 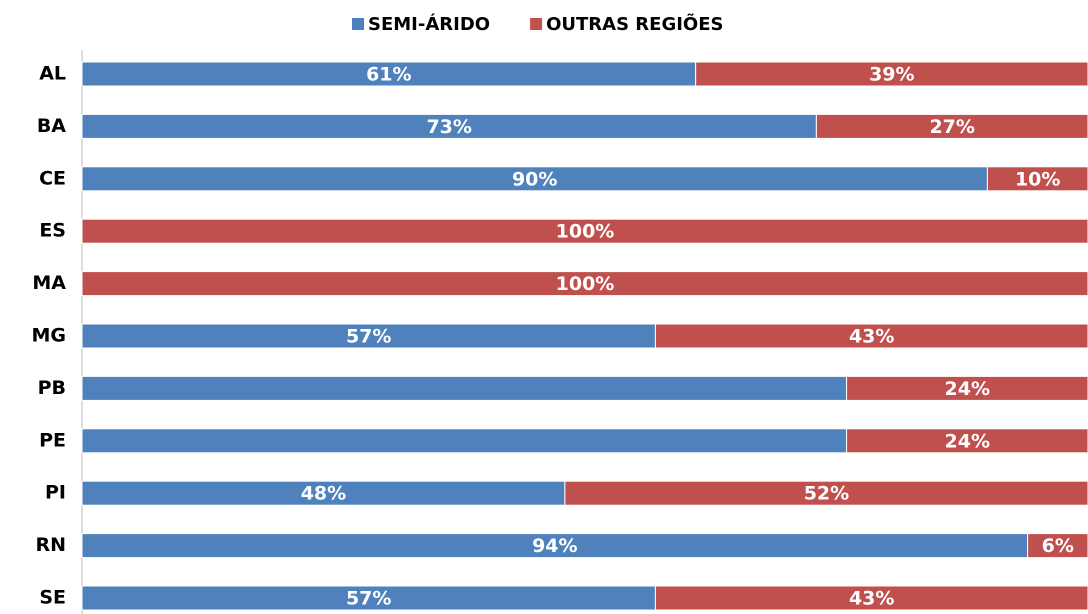 I want to click on data-label: 73%, so click(x=448, y=127).